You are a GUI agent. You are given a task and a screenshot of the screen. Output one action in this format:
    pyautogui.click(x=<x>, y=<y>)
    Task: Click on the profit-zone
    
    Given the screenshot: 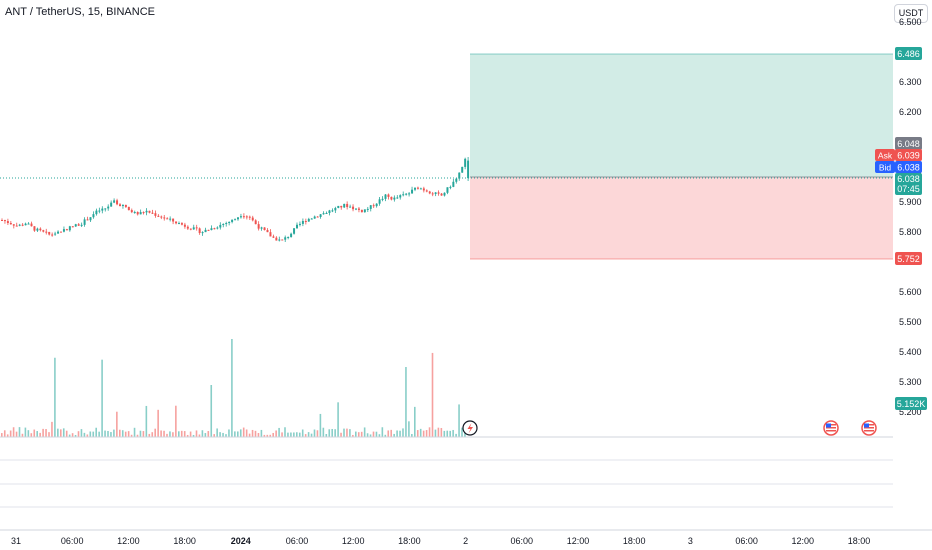 What is the action you would take?
    pyautogui.click(x=681, y=115)
    